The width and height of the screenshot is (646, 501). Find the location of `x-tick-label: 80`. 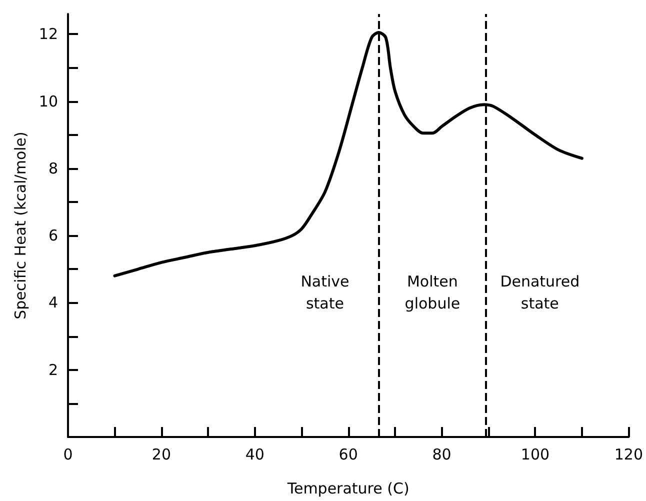

x-tick-label: 80 is located at coordinates (442, 455).